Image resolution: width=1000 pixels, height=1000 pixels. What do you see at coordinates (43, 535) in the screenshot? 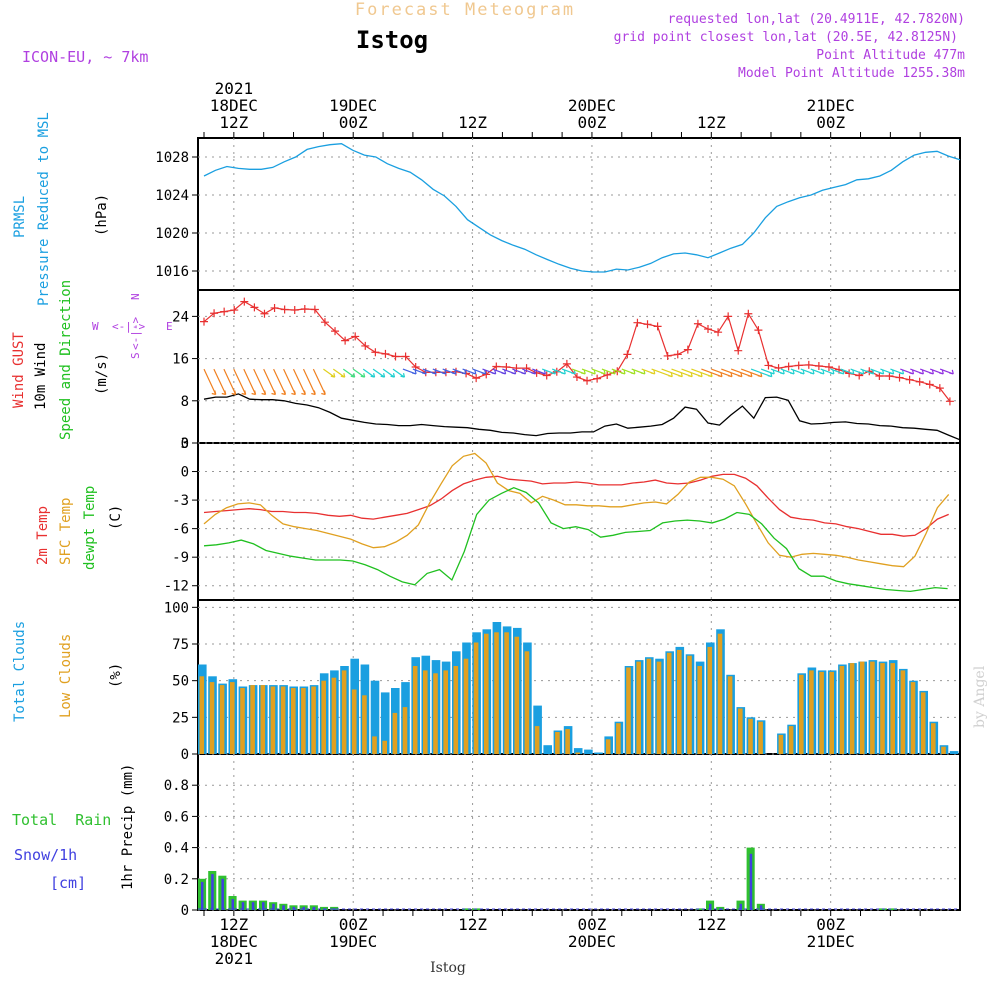
I see `temp2m-label: 2m Temp` at bounding box center [43, 535].